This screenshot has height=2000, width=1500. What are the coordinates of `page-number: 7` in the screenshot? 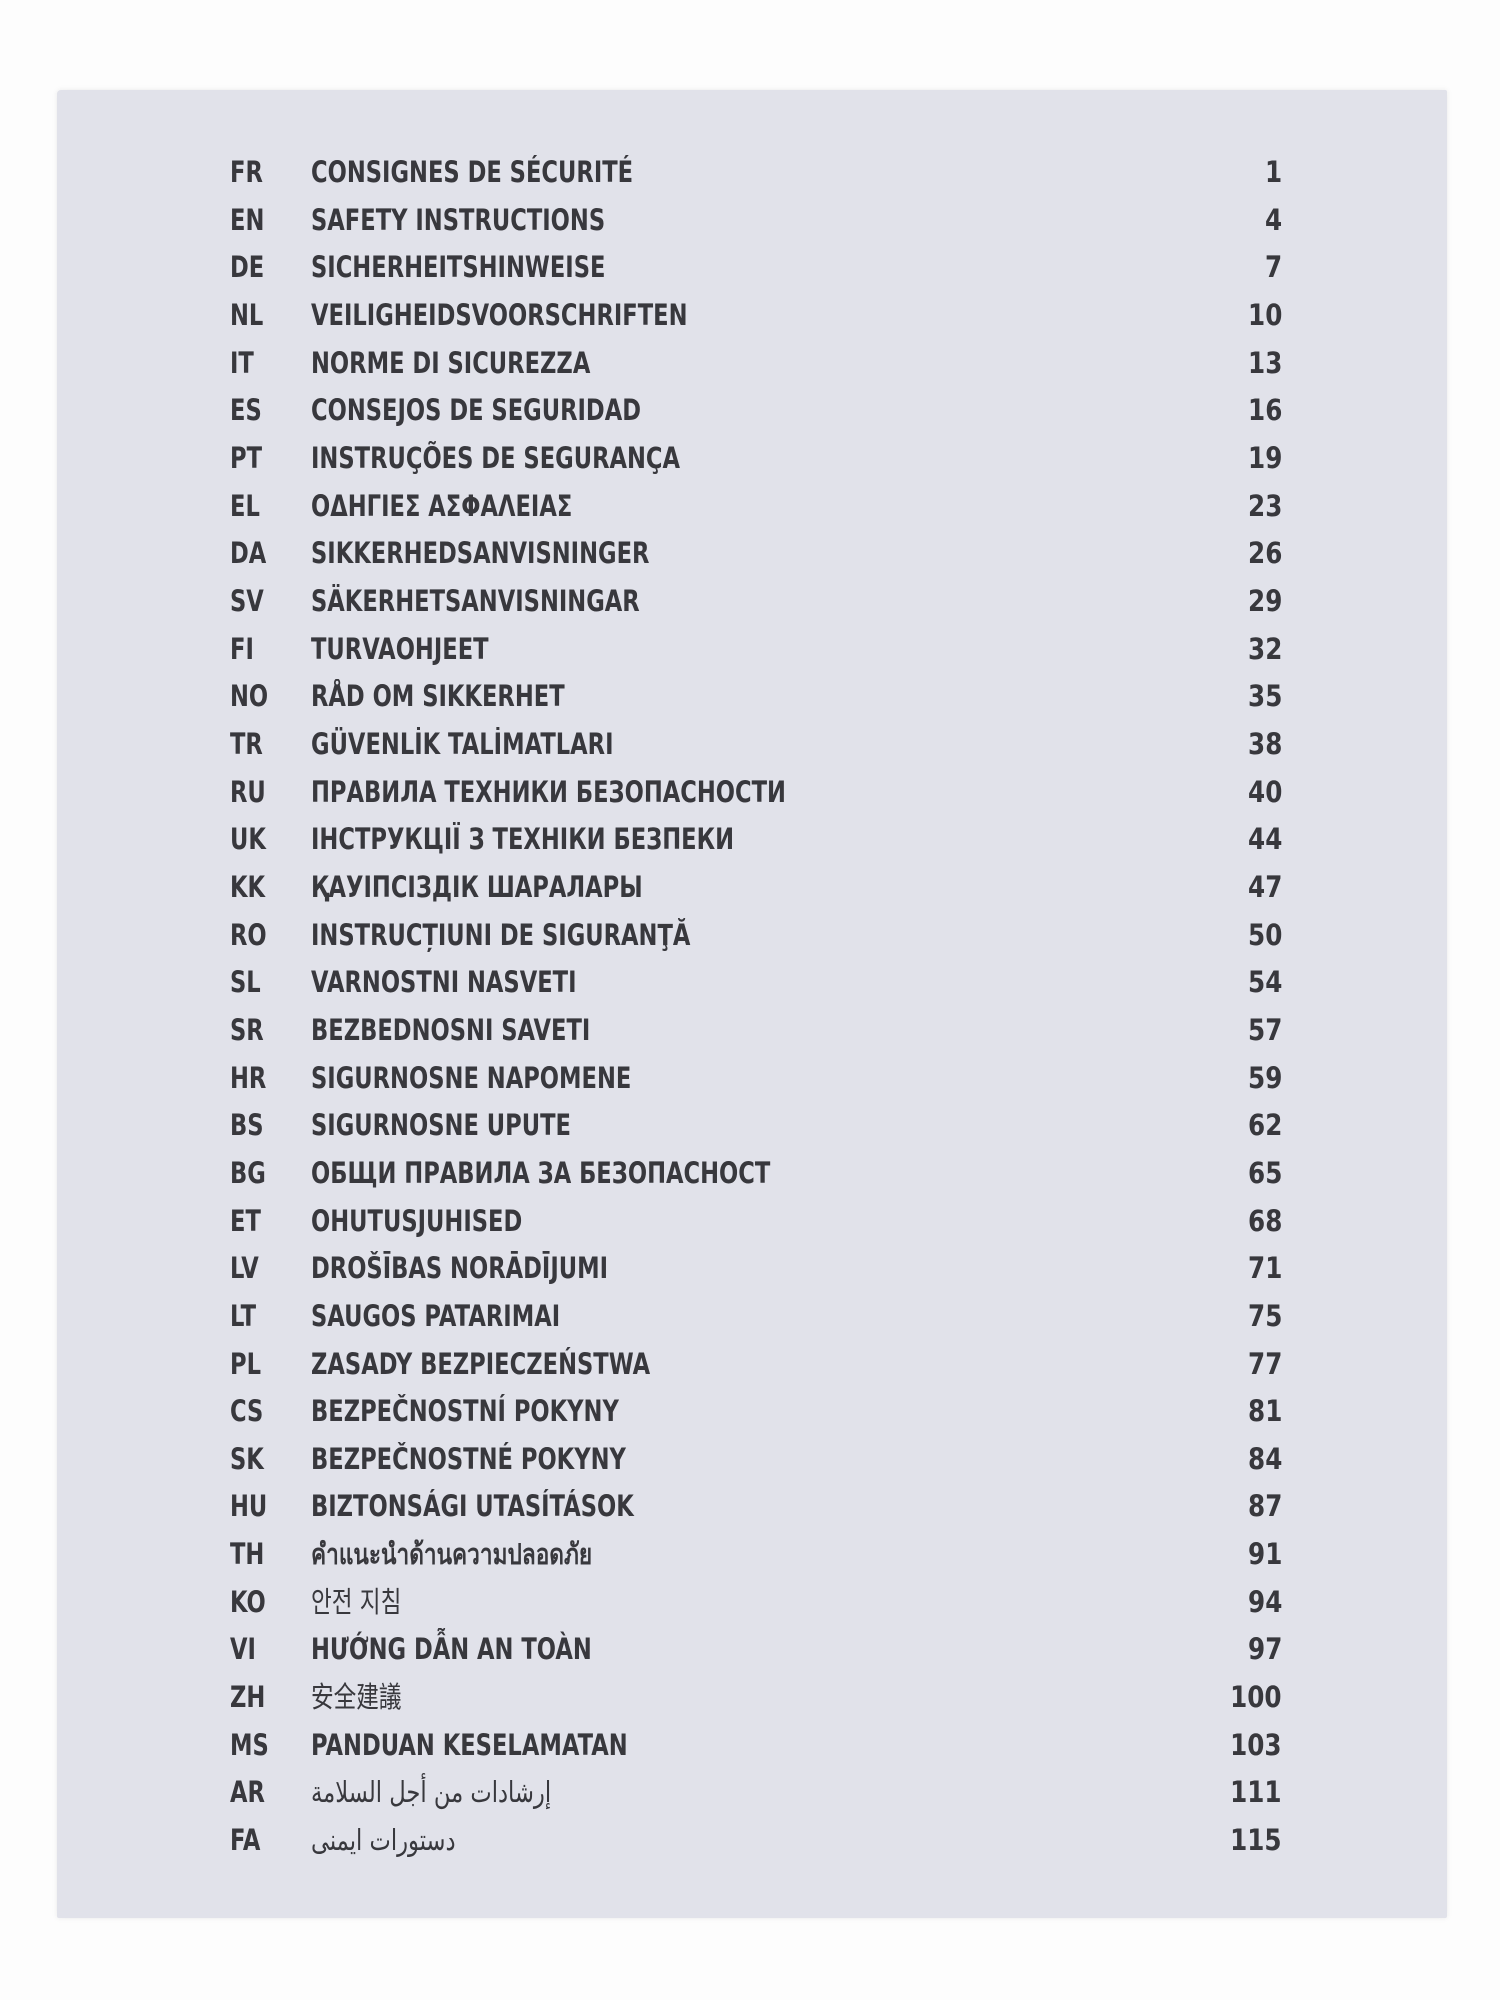 It's located at (1273, 267).